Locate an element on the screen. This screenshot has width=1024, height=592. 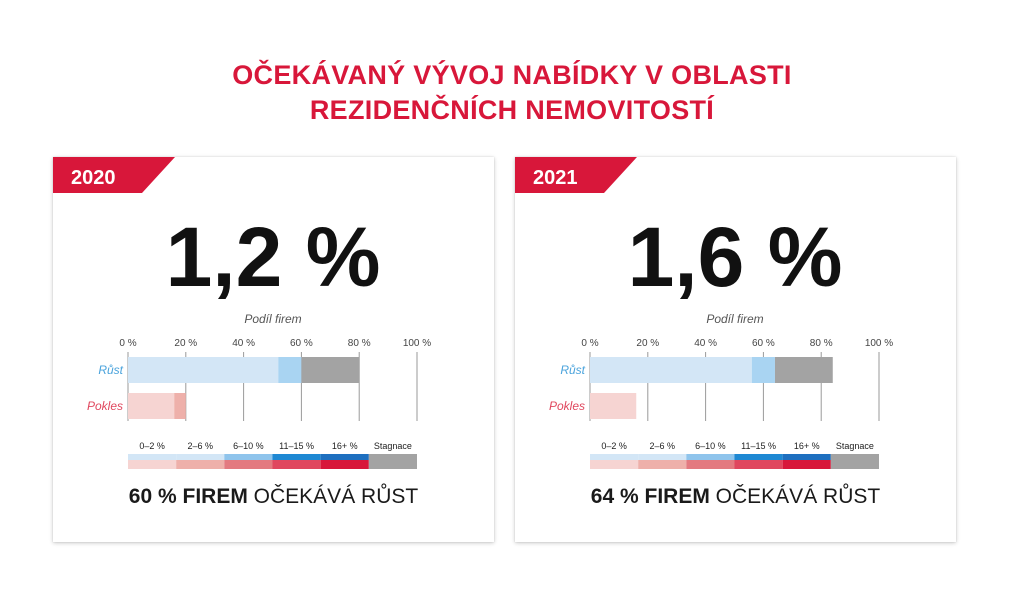
title-line-1: OČEKÁVANÝ VÝVOJ NABÍDKY V OBLASTI is located at coordinates (512, 75).